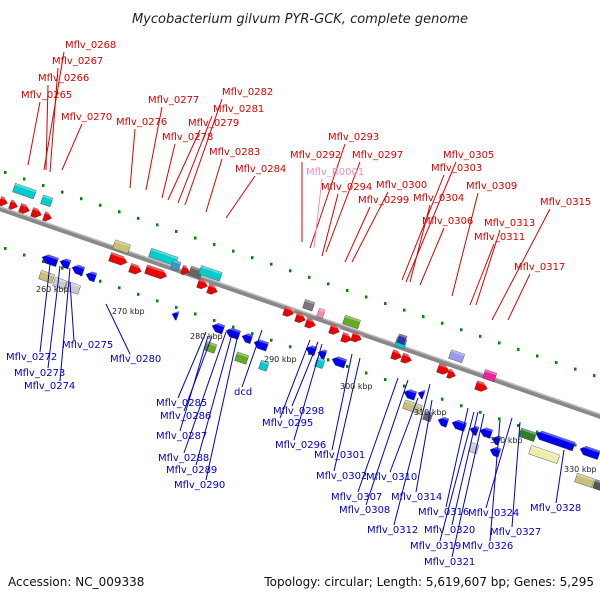  Describe the element at coordinates (183, 458) in the screenshot. I see `gene-label: Mflv_0288` at that location.